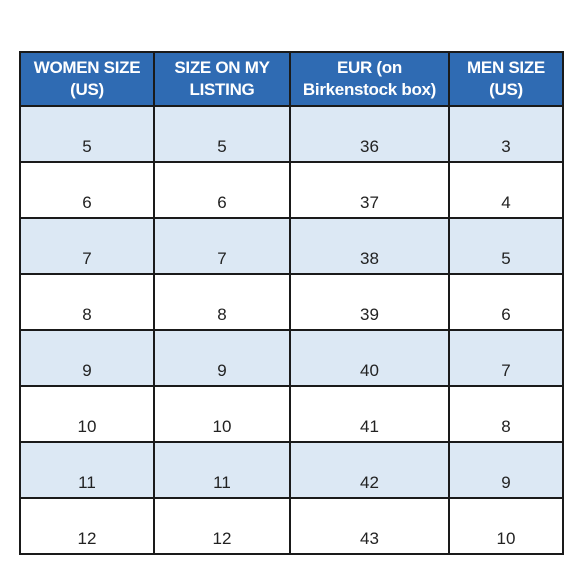  Describe the element at coordinates (506, 302) in the screenshot. I see `cell-men-size: 6` at that location.